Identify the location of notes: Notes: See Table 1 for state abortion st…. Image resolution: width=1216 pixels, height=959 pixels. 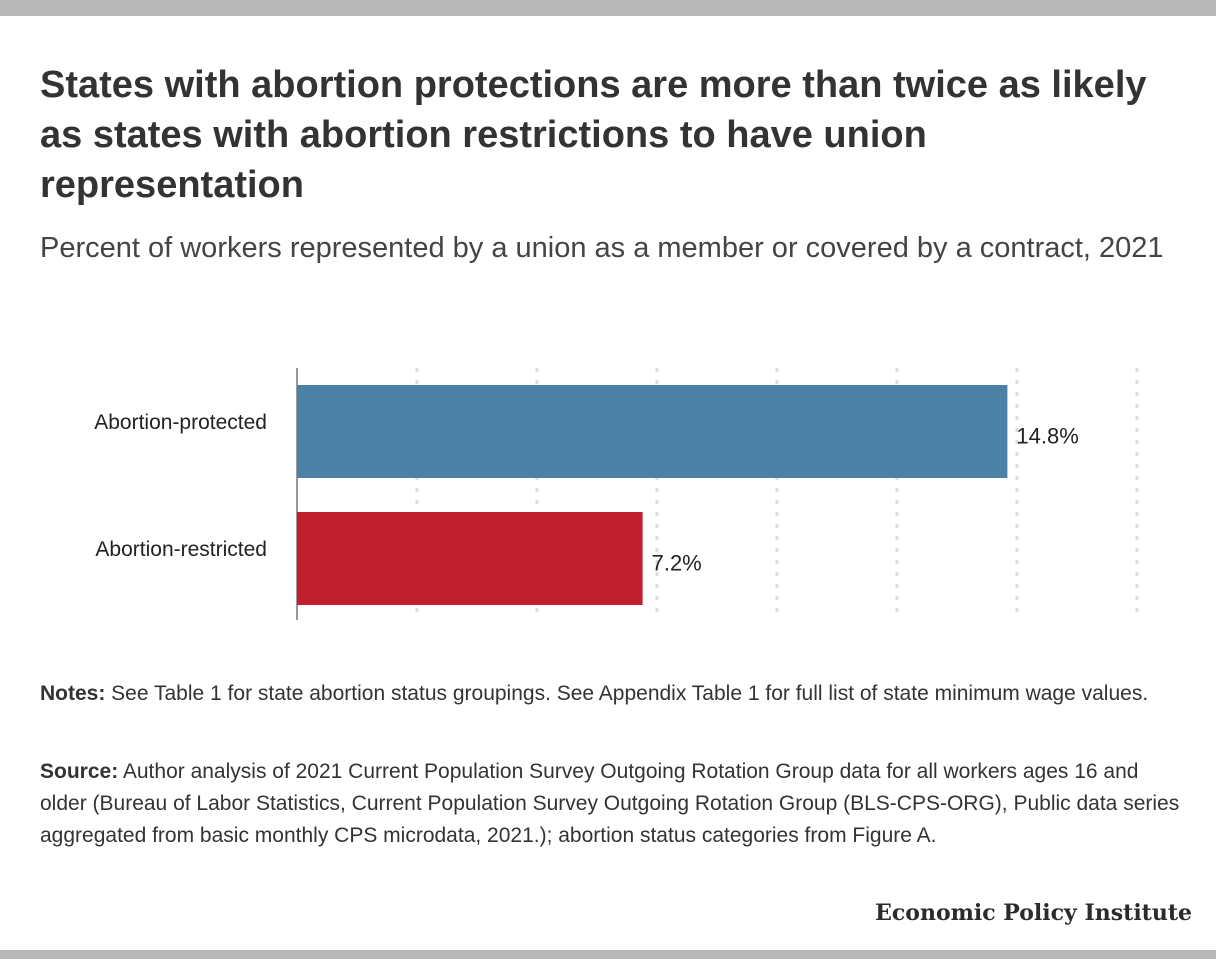
(610, 694).